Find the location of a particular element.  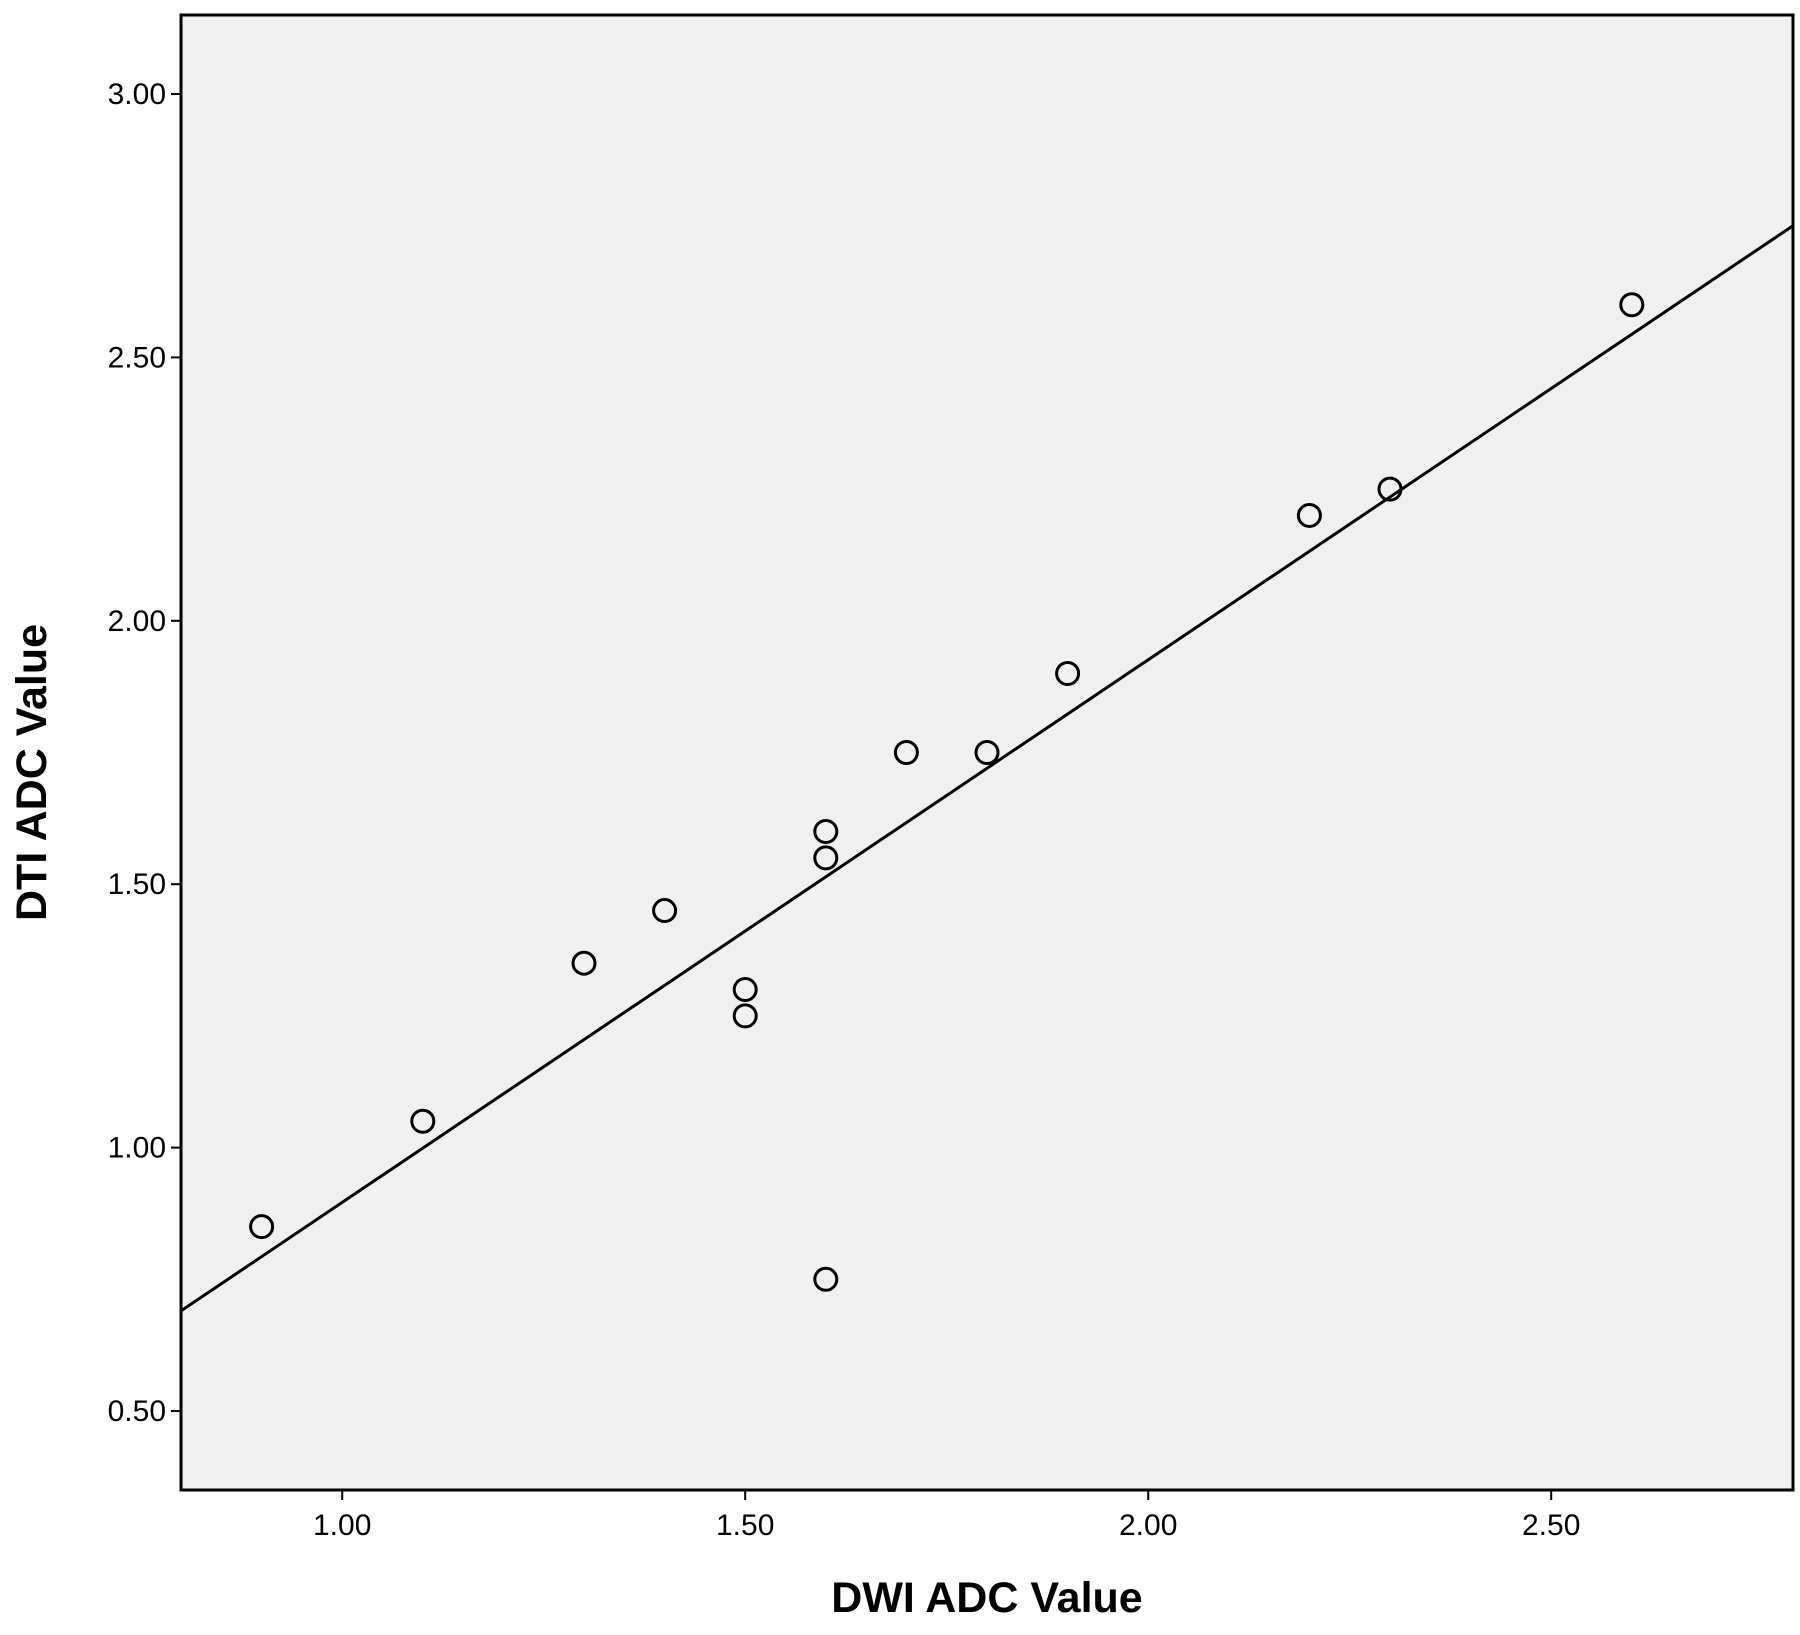

x-tick-label: 1.00 is located at coordinates (342, 1525).